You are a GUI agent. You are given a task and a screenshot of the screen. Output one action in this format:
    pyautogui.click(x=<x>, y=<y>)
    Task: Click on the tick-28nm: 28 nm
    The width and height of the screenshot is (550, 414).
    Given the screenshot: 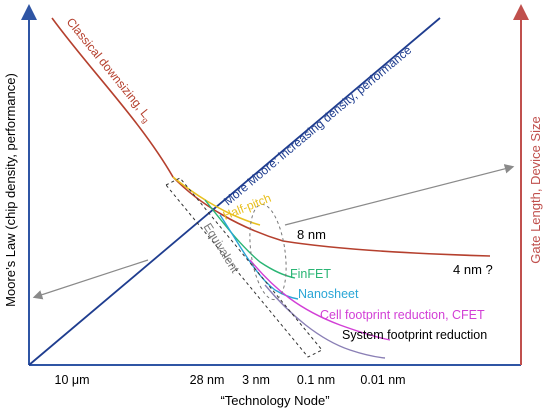 What is the action you would take?
    pyautogui.click(x=207, y=380)
    